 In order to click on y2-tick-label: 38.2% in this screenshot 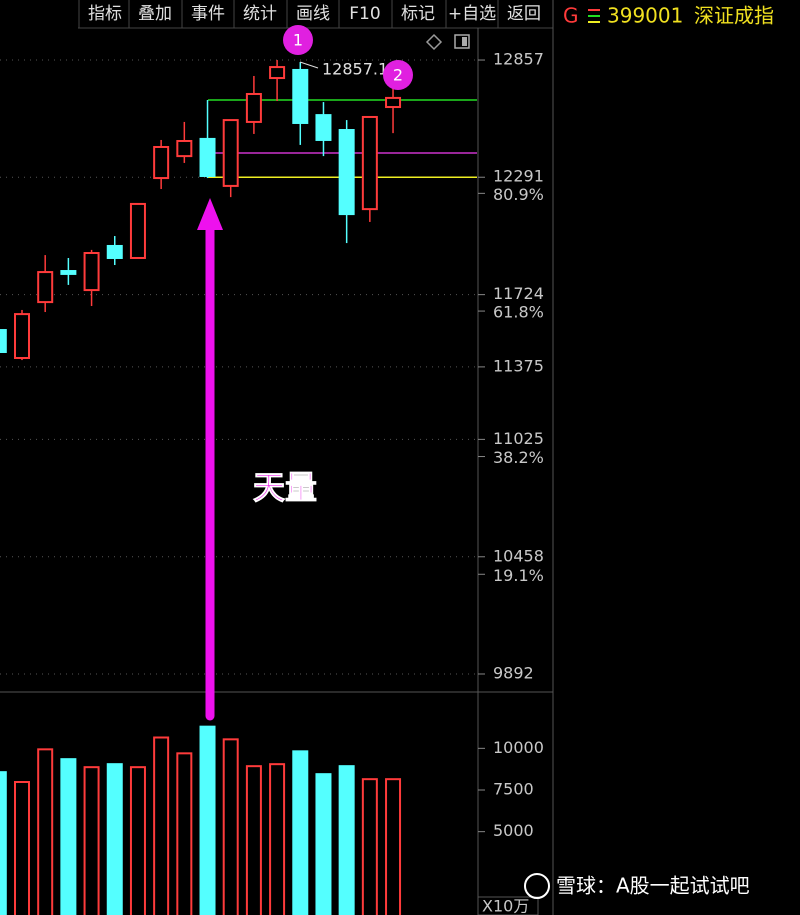, I will do `click(518, 457)`.